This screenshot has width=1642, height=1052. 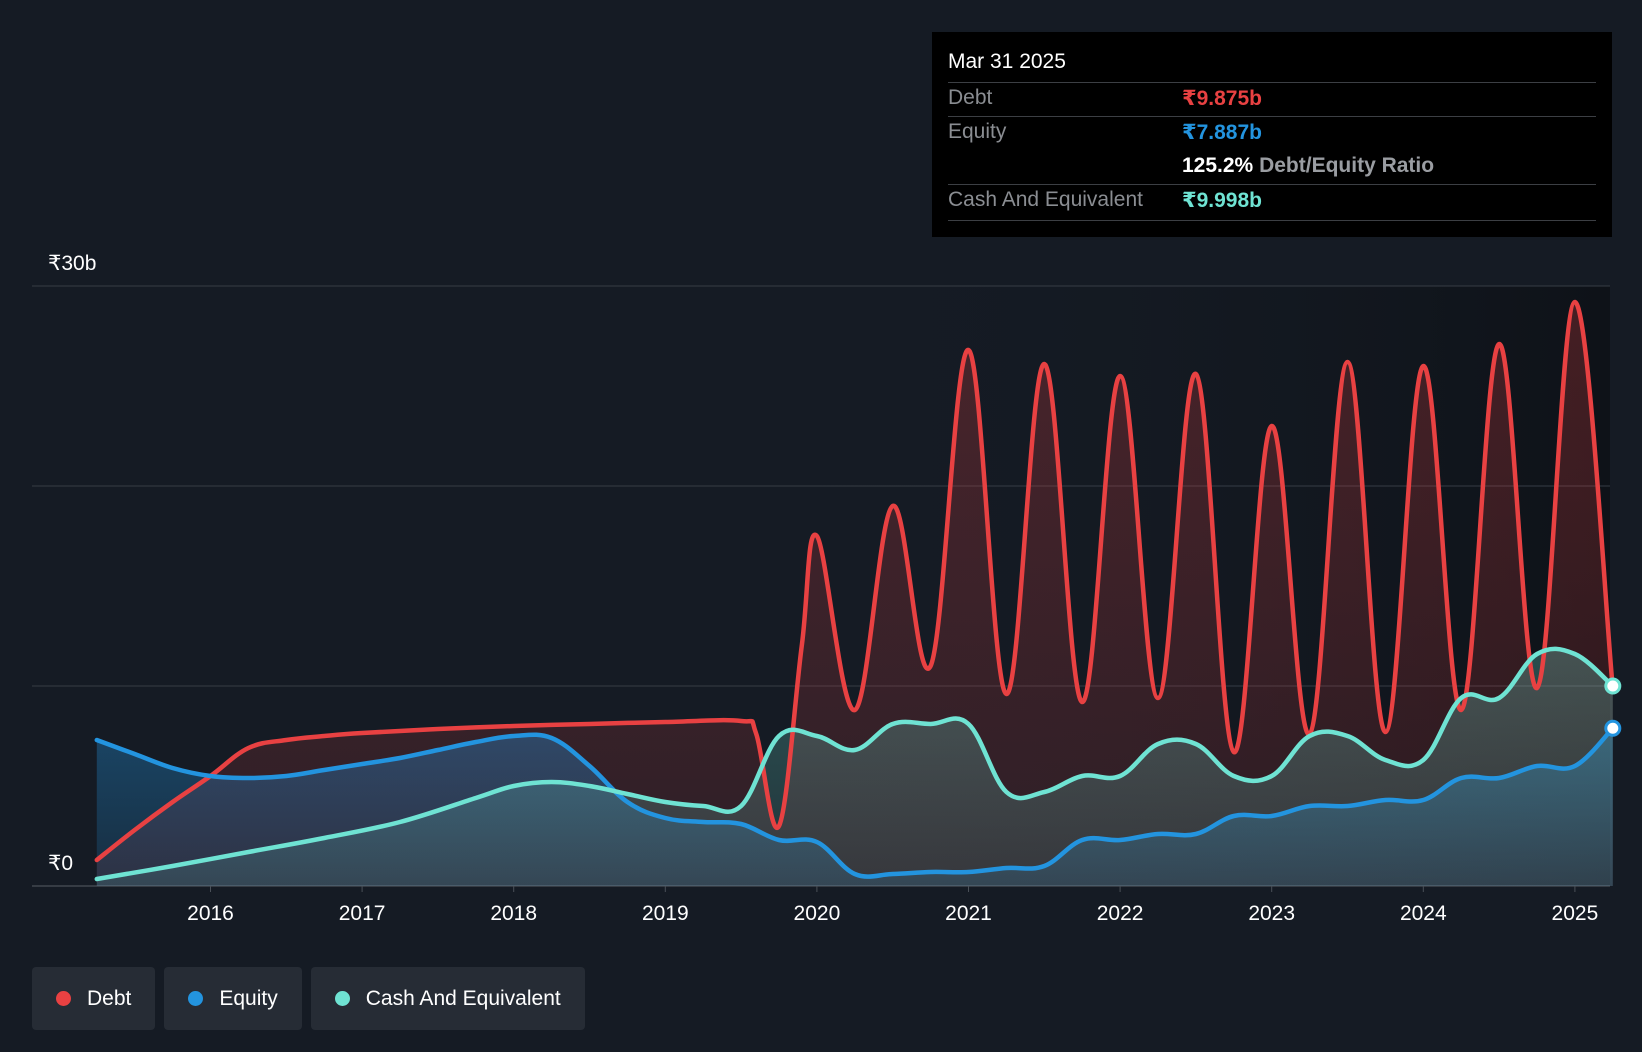 I want to click on legend: Debt Equity Cash And Equivalent, so click(x=308, y=998).